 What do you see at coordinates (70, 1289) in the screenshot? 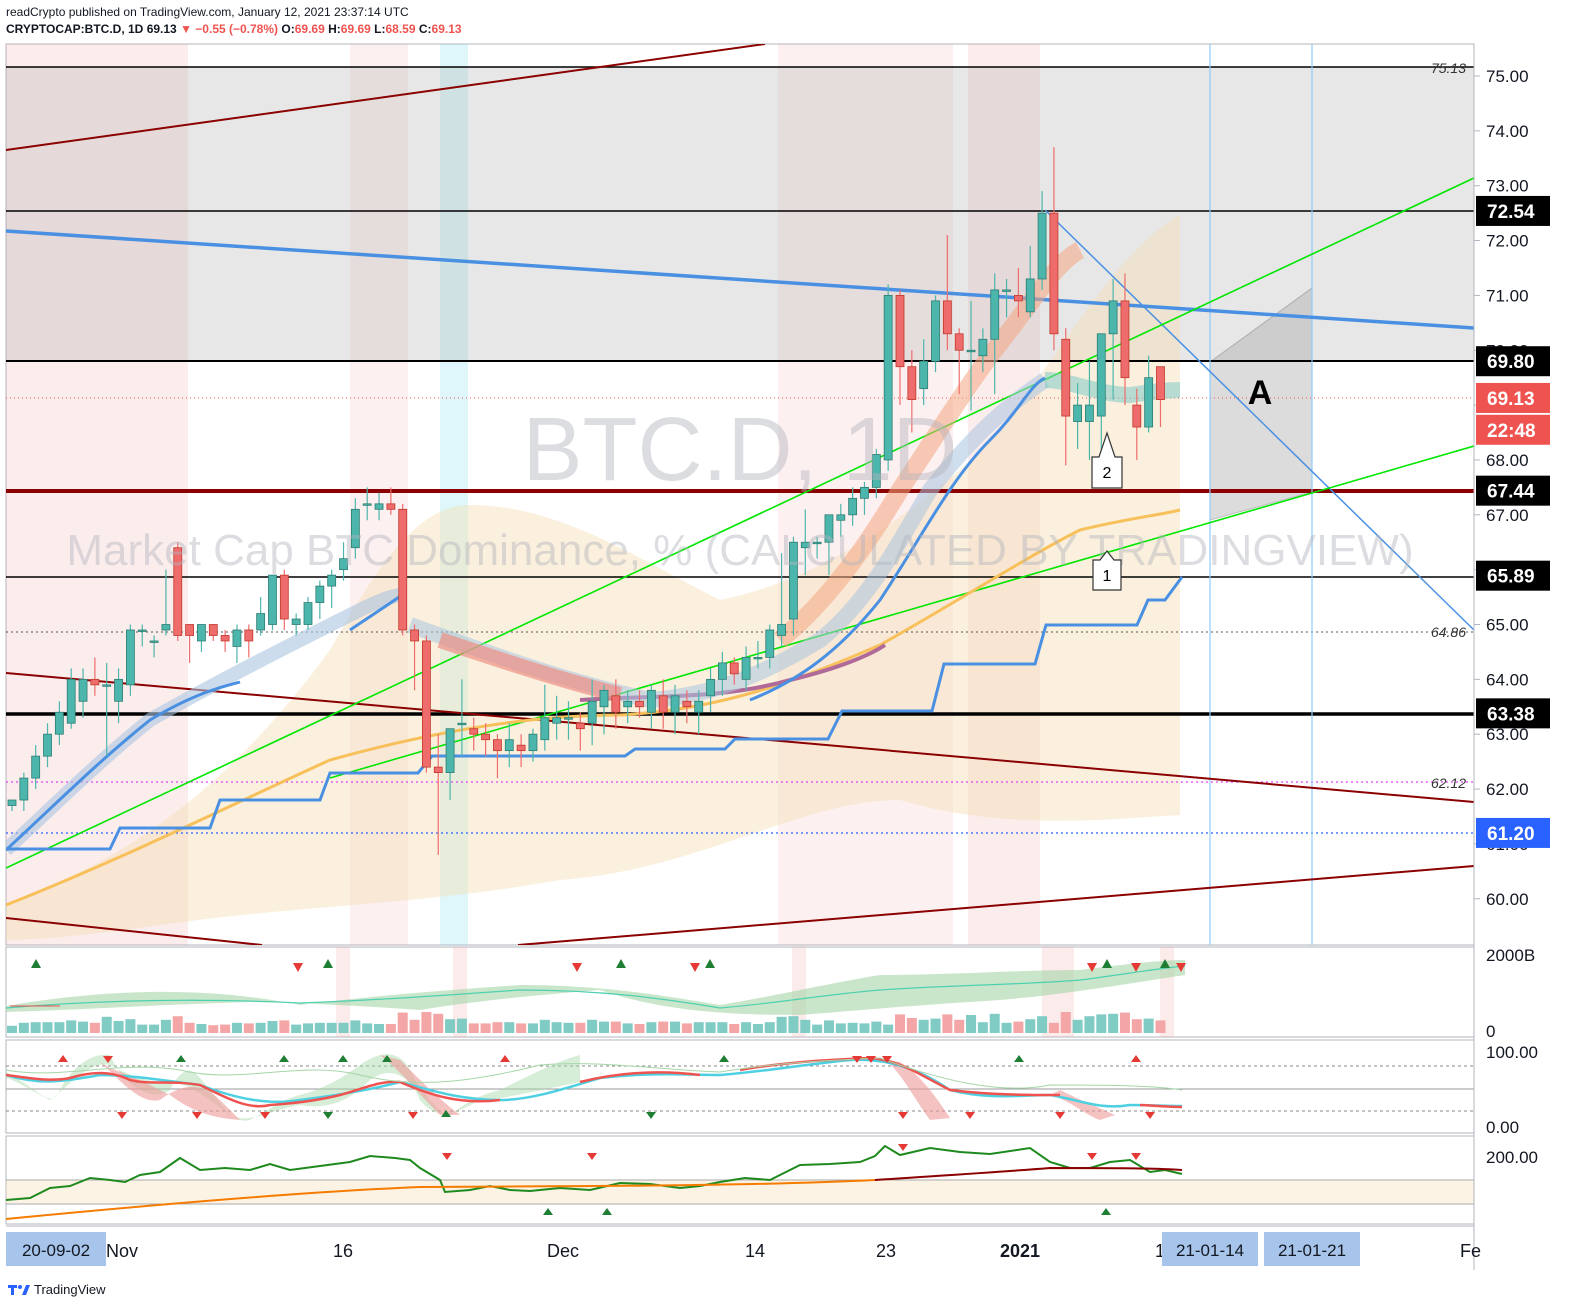
I see `footer-brand: TradingView` at bounding box center [70, 1289].